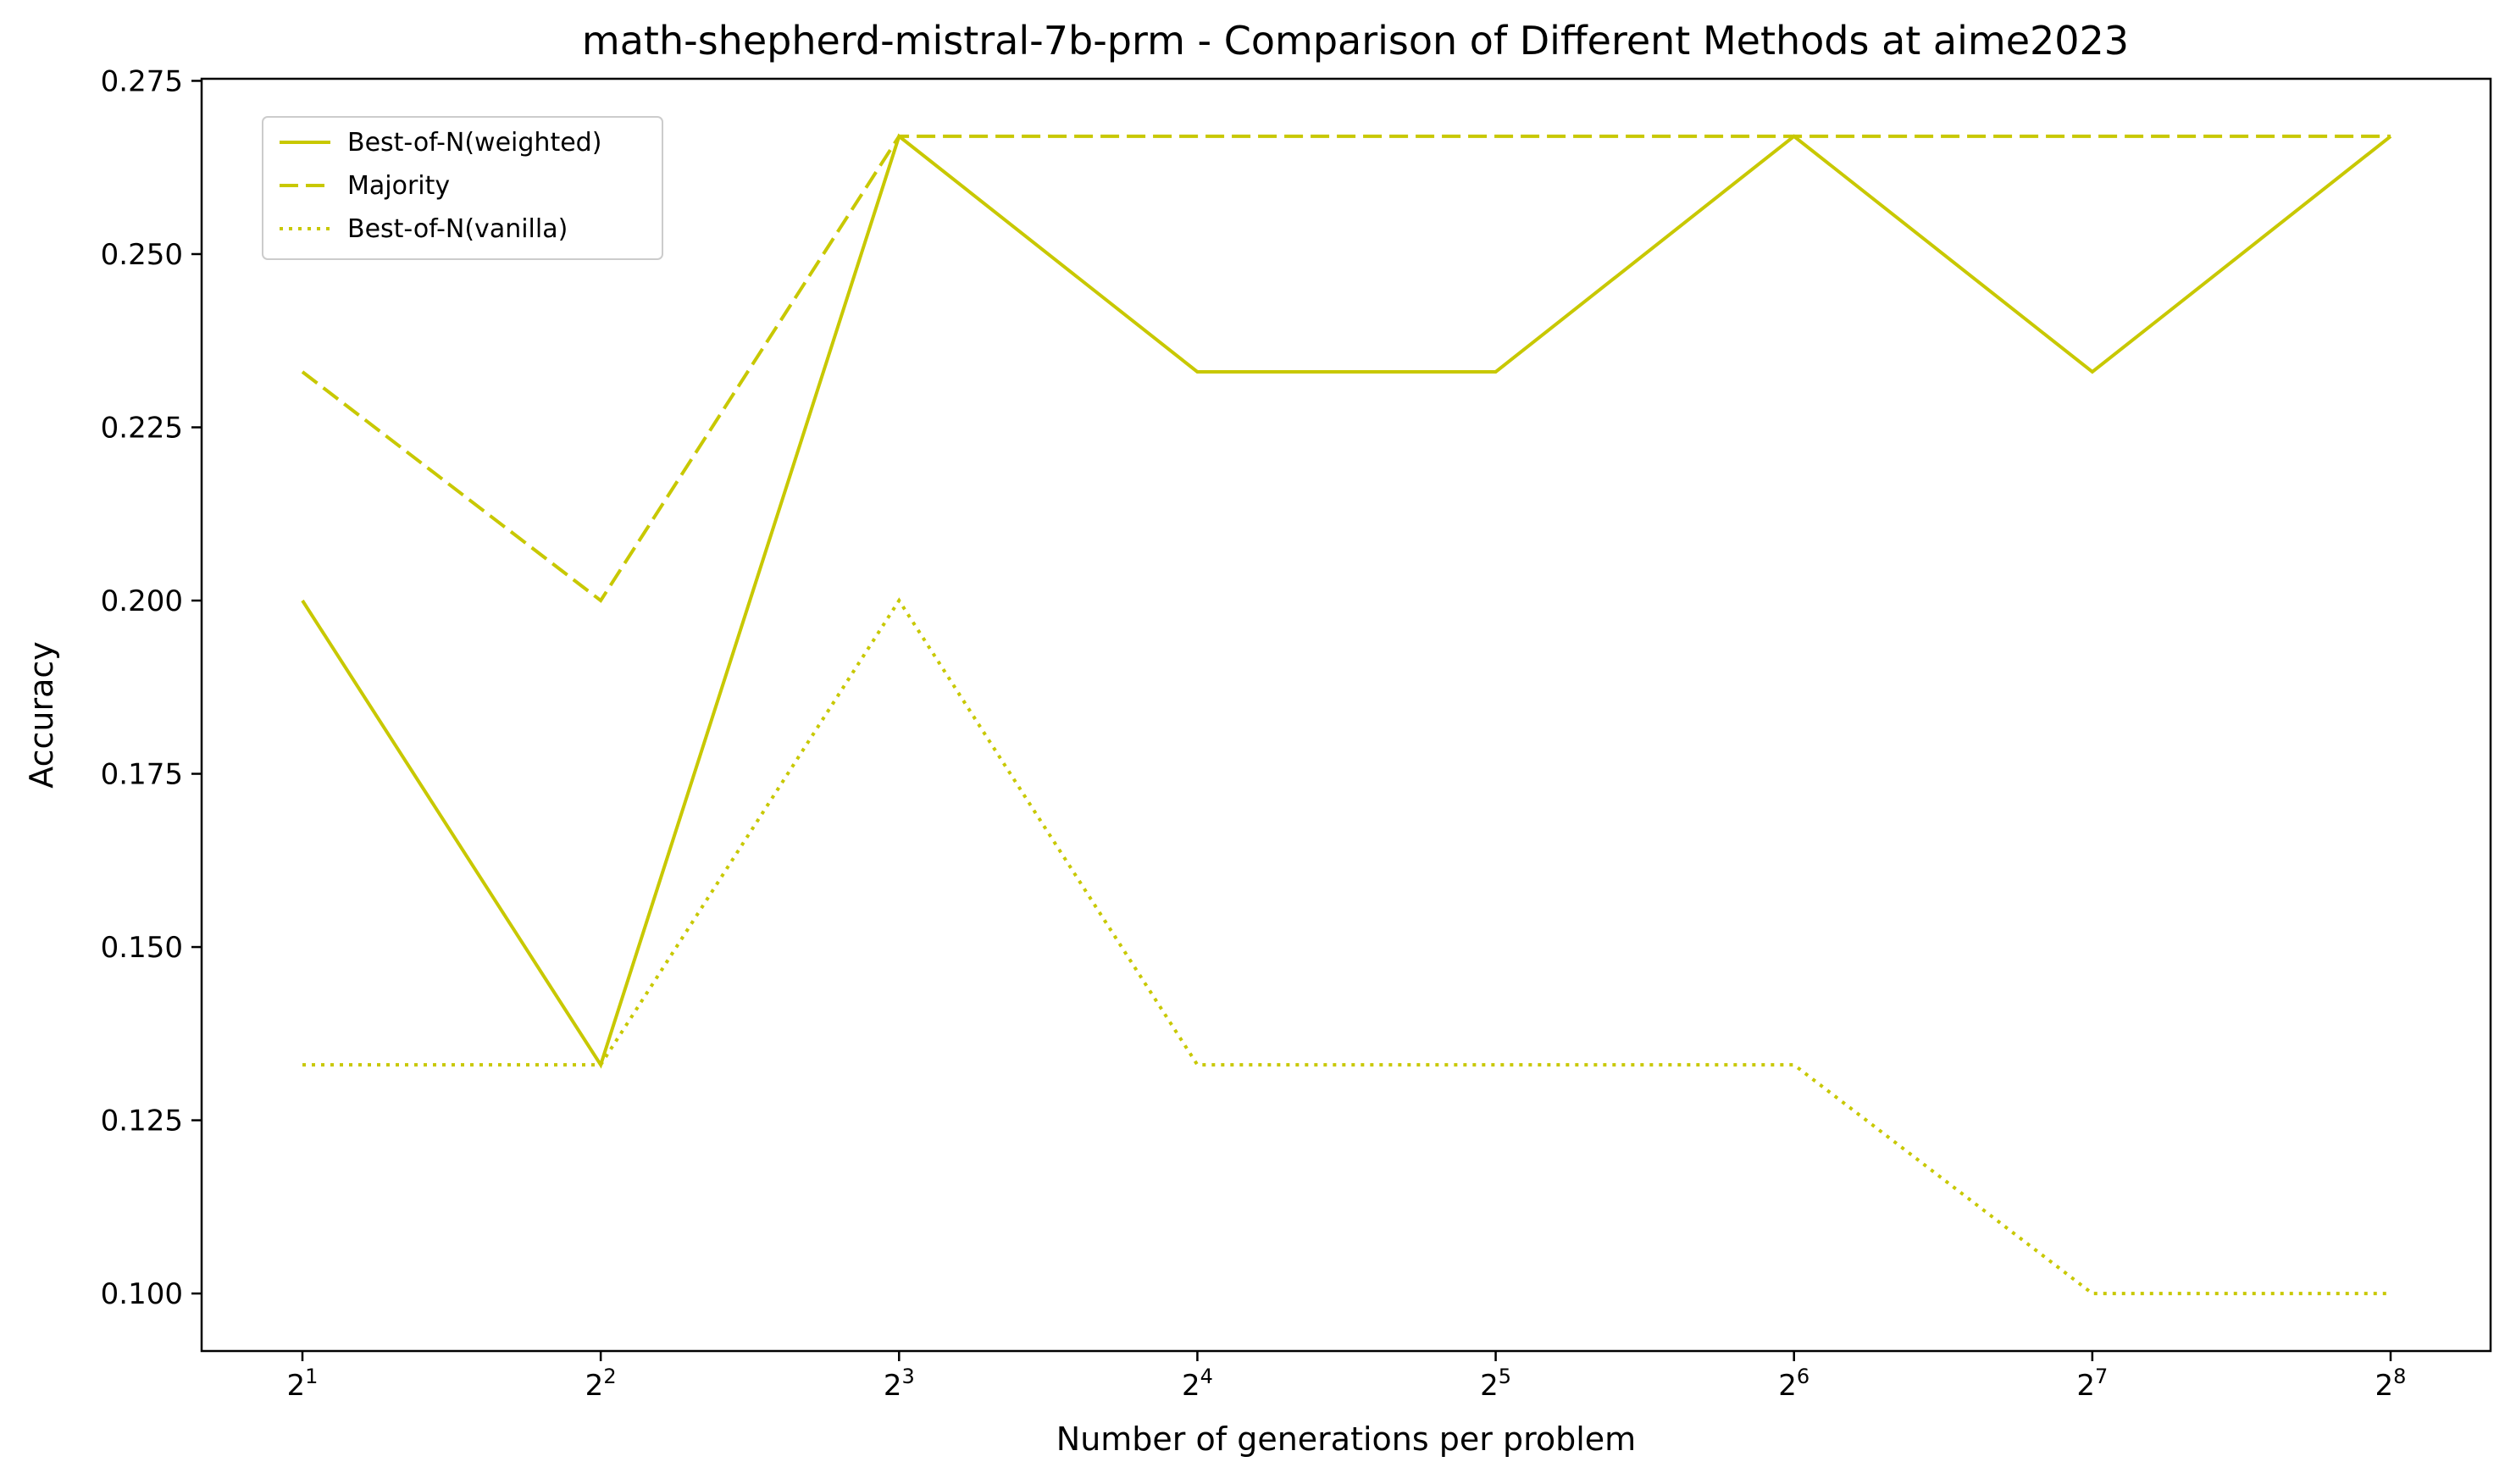 The height and width of the screenshot is (1484, 2516). I want to click on x-tick-label: 23, so click(900, 1384).